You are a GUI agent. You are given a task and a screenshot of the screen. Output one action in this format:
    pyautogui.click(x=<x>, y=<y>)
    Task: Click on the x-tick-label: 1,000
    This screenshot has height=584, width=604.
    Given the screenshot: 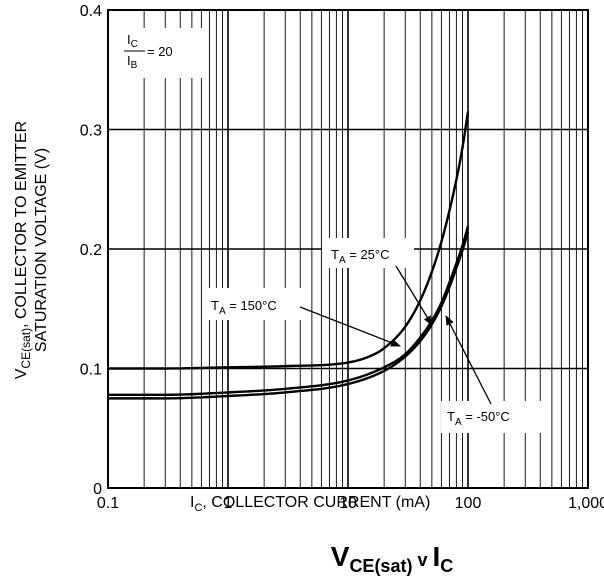 What is the action you would take?
    pyautogui.click(x=586, y=503)
    